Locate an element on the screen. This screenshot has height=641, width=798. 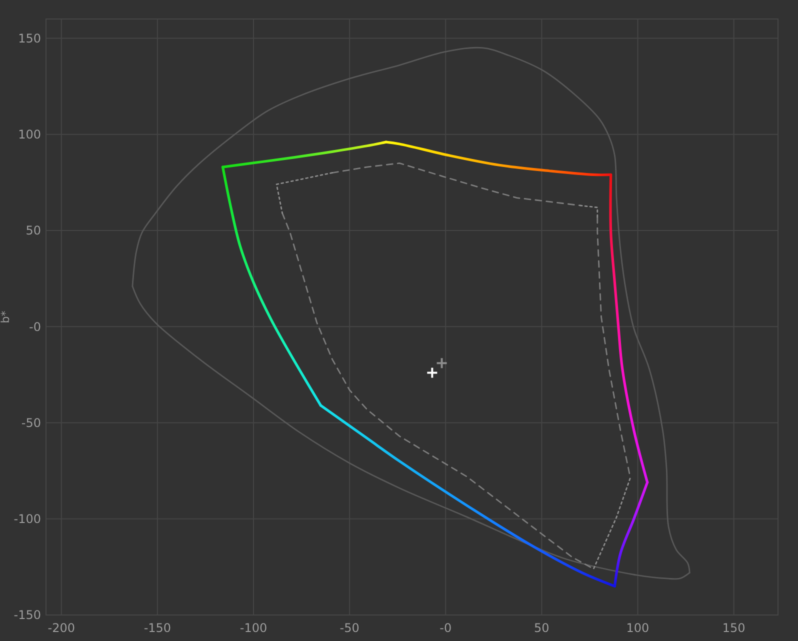
x-tick-label: -0 is located at coordinates (446, 628).